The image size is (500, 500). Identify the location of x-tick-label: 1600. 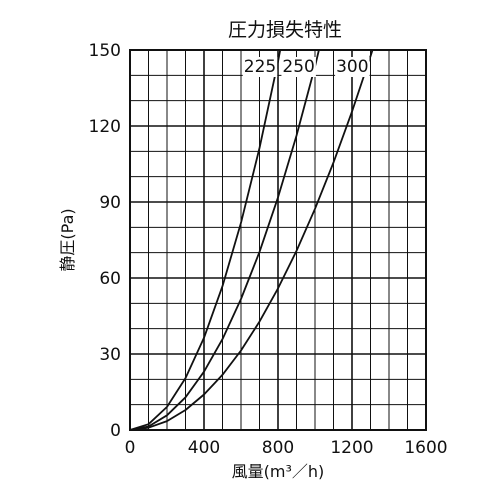
(425, 448).